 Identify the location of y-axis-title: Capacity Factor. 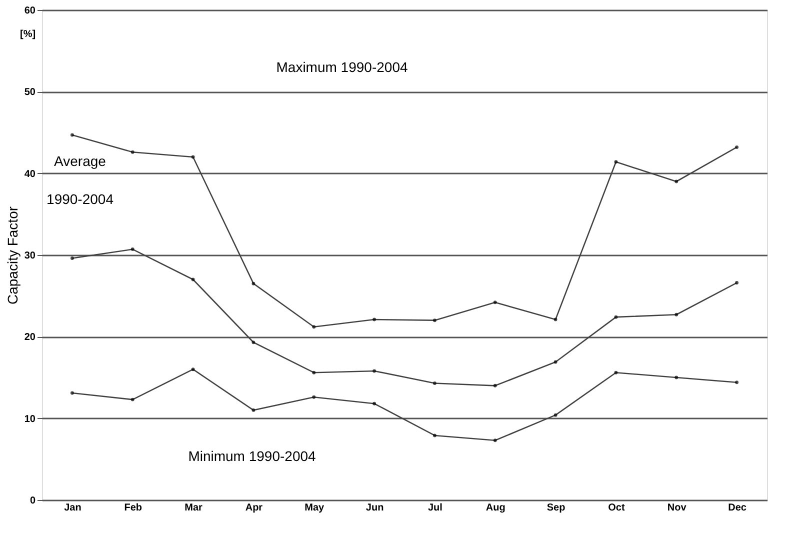
(12, 255).